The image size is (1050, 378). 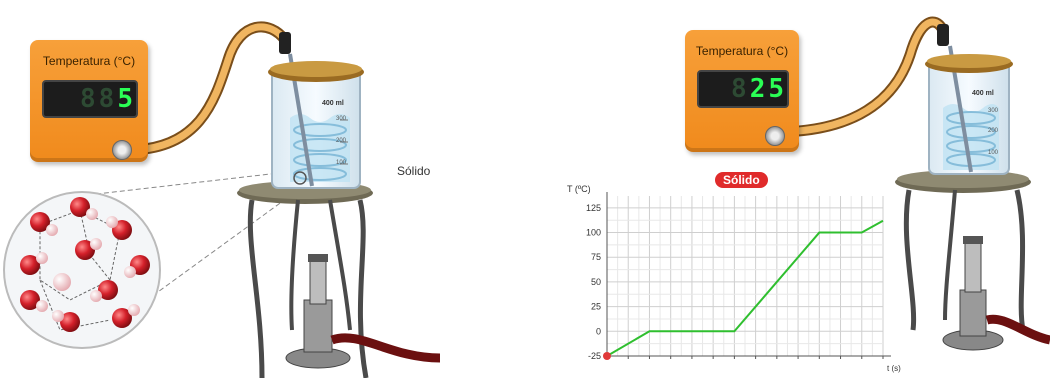 I want to click on lcd-ghost-digits: 88, so click(x=99, y=99).